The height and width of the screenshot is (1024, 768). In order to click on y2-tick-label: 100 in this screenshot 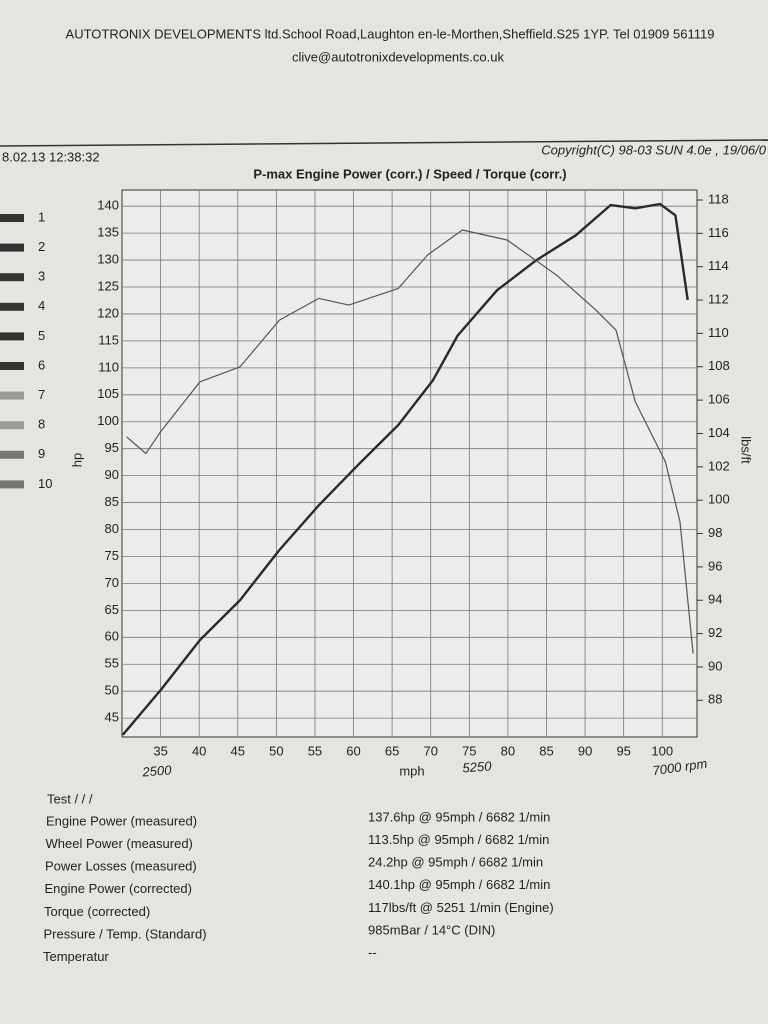, I will do `click(719, 499)`.